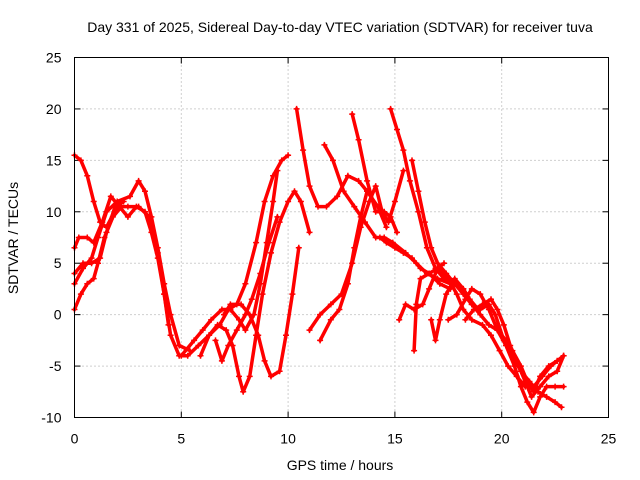 This screenshot has width=640, height=480. What do you see at coordinates (55, 366) in the screenshot?
I see `y-tick-label: -5` at bounding box center [55, 366].